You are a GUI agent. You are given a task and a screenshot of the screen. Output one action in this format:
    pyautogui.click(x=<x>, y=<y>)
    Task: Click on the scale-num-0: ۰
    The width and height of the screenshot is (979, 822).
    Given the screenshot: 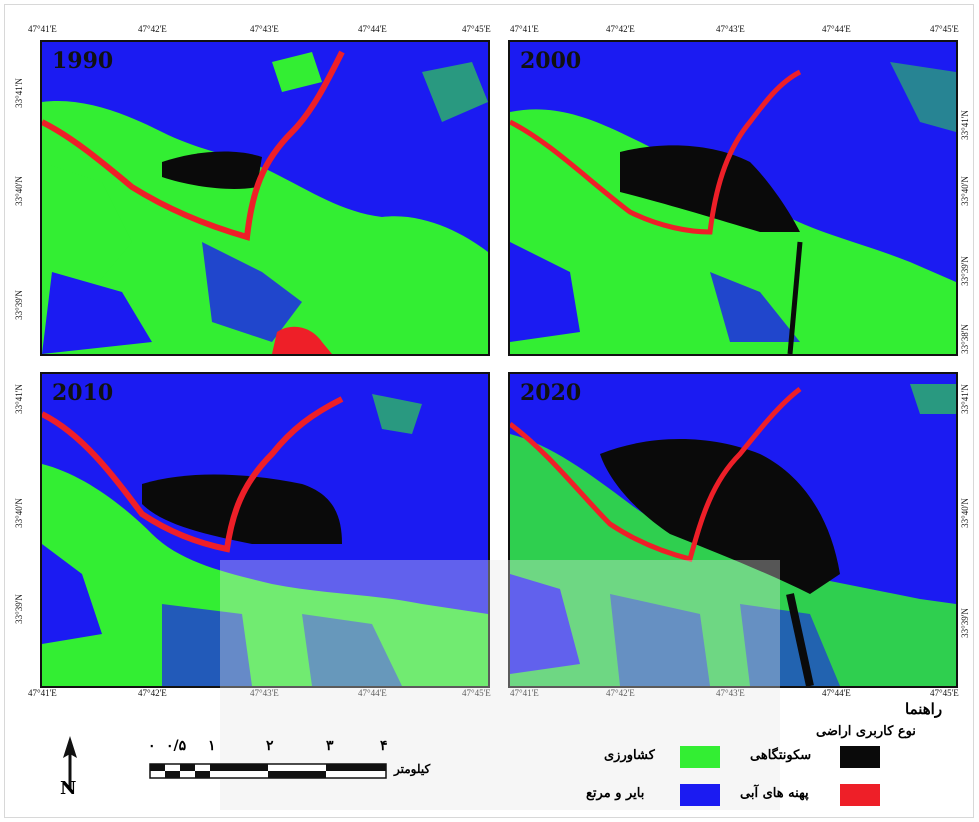 What is the action you would take?
    pyautogui.click(x=152, y=746)
    